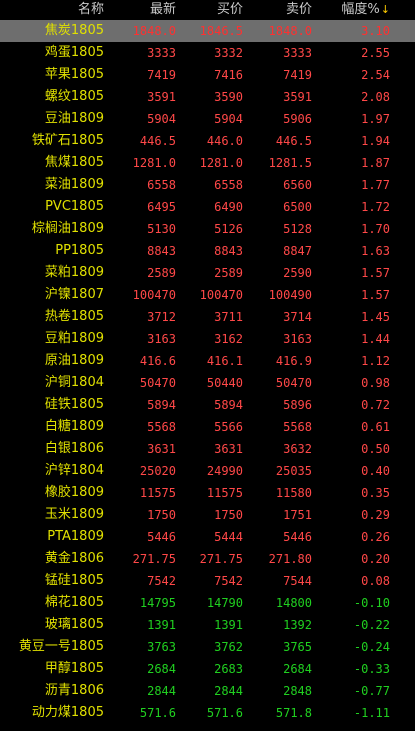 The height and width of the screenshot is (731, 415). What do you see at coordinates (375, 405) in the screenshot?
I see `change-percent: 0.72` at bounding box center [375, 405].